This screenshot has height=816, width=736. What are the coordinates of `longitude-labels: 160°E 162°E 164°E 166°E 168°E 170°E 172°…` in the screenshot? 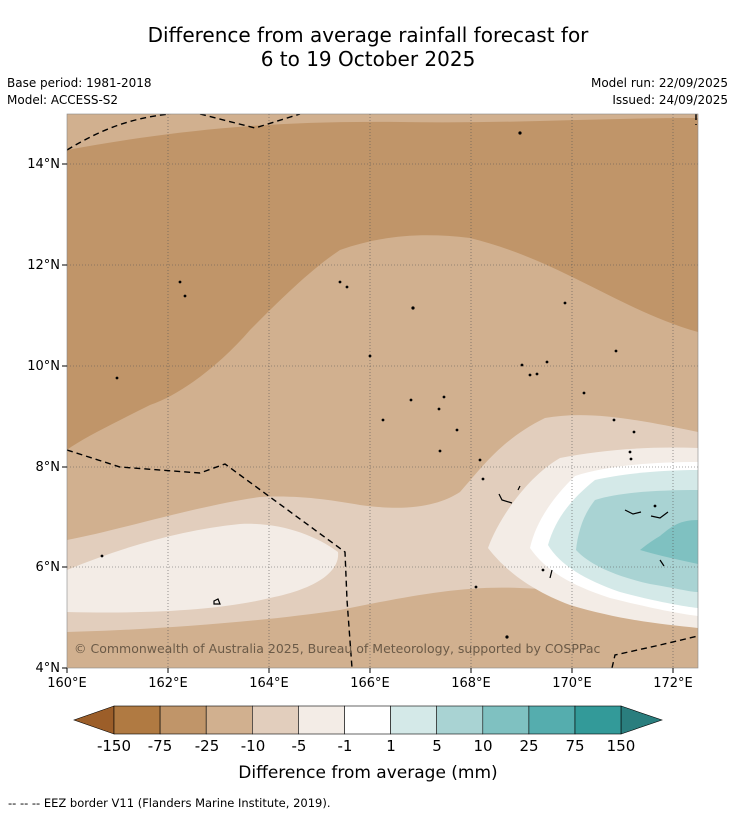 It's located at (370, 679).